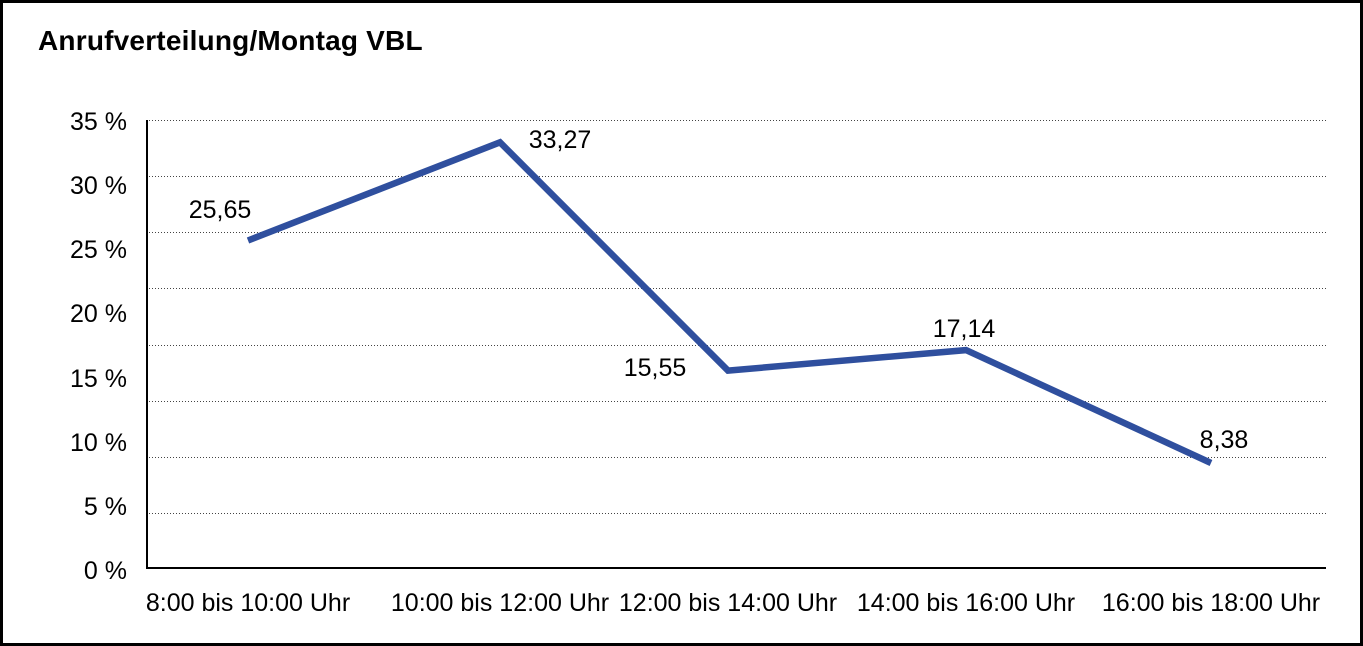 This screenshot has width=1363, height=646. I want to click on x-category-label: 14:00 bis 16:00 Uhr, so click(966, 603).